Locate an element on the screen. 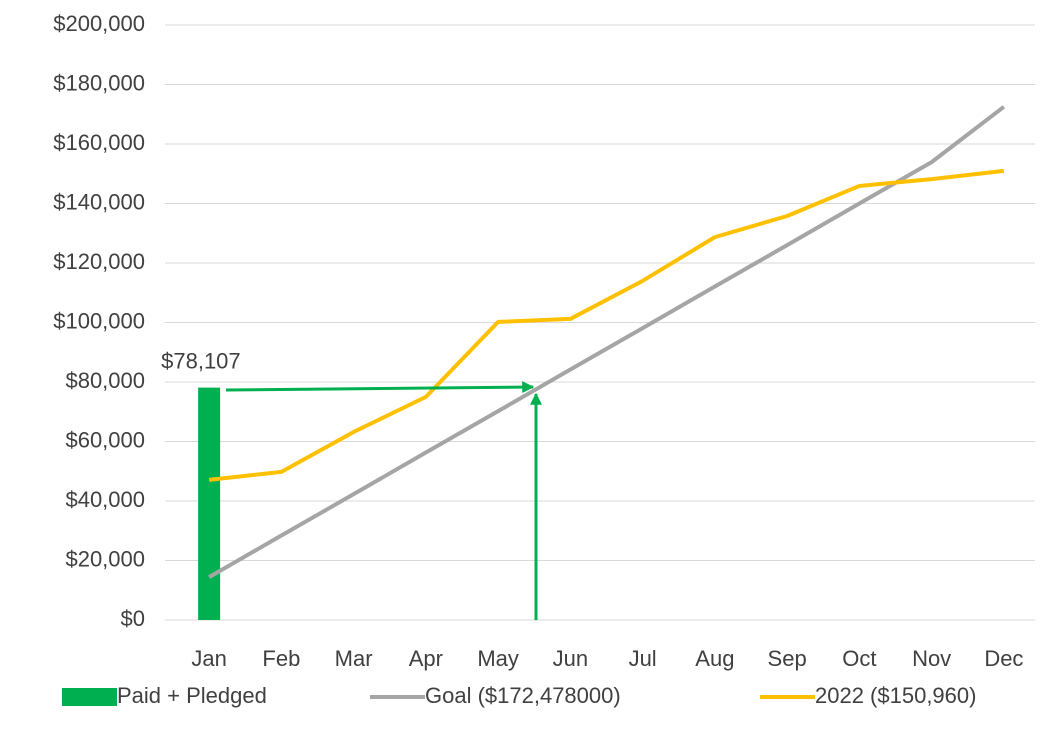 This screenshot has width=1049, height=747. x-tick-label: May is located at coordinates (498, 658).